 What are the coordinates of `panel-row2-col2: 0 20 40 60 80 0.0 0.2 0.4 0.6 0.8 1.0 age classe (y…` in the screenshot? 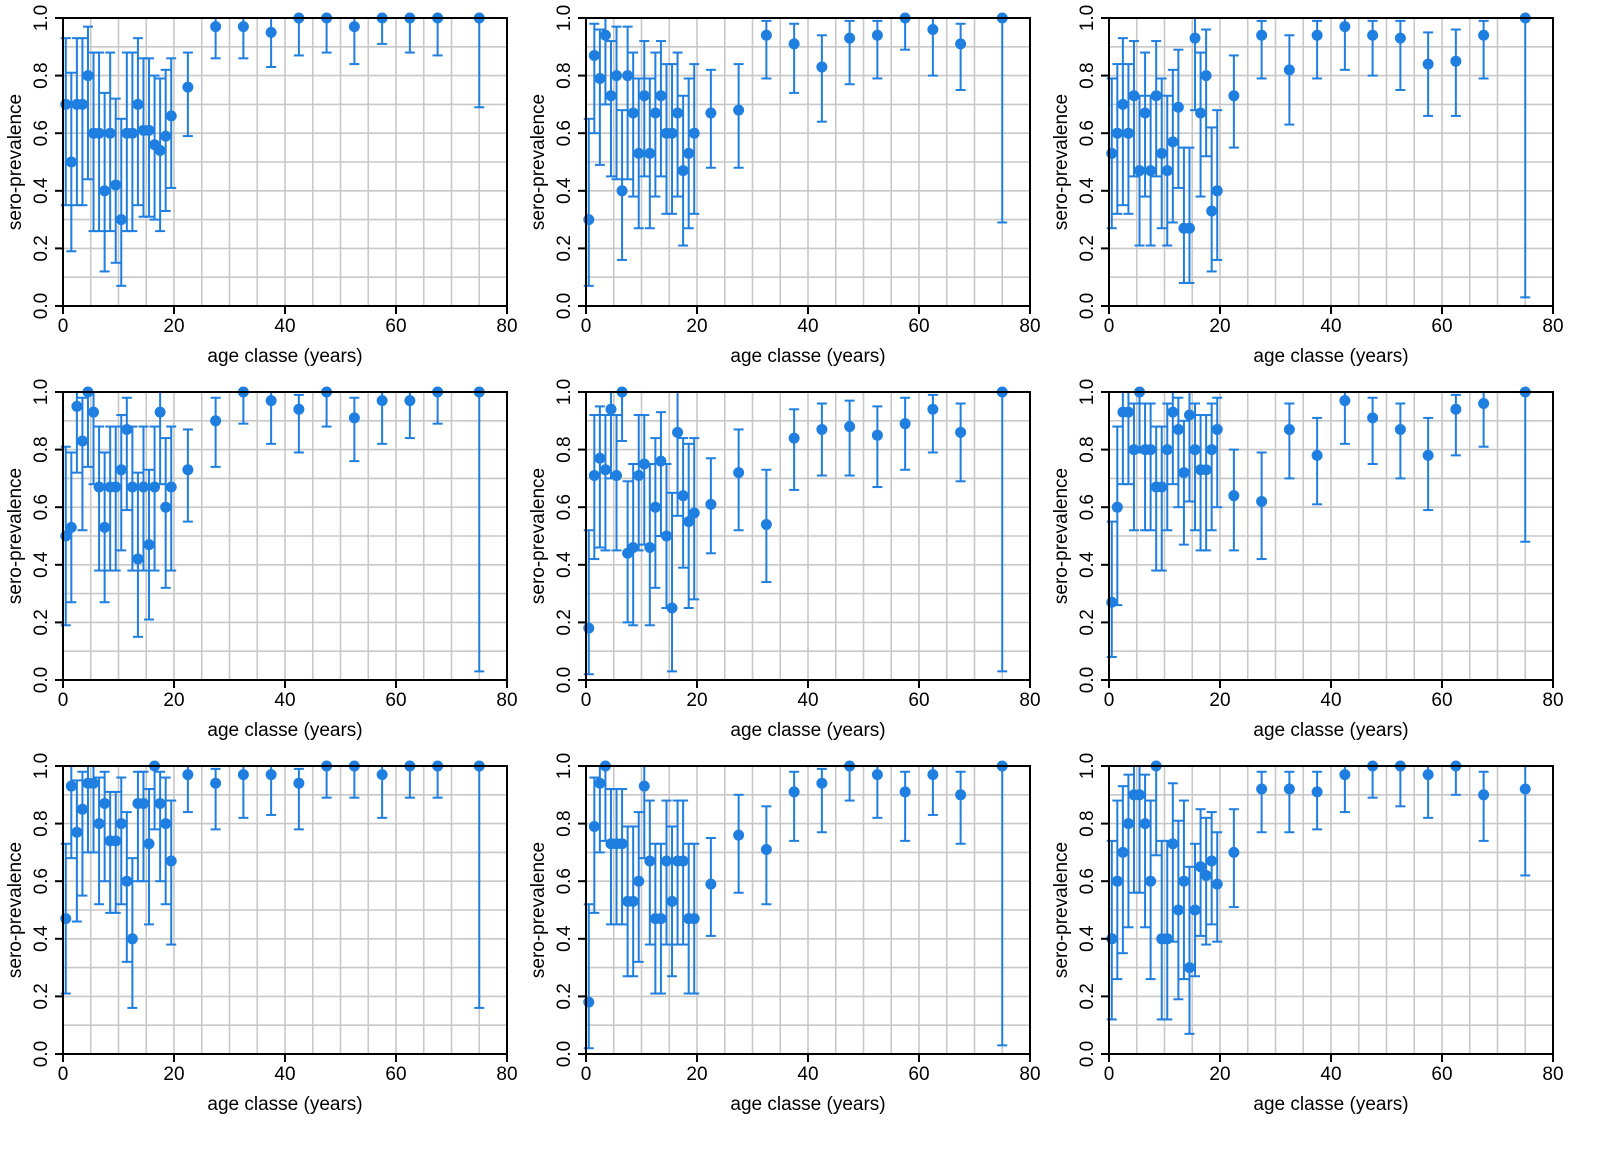 It's located at (784, 560).